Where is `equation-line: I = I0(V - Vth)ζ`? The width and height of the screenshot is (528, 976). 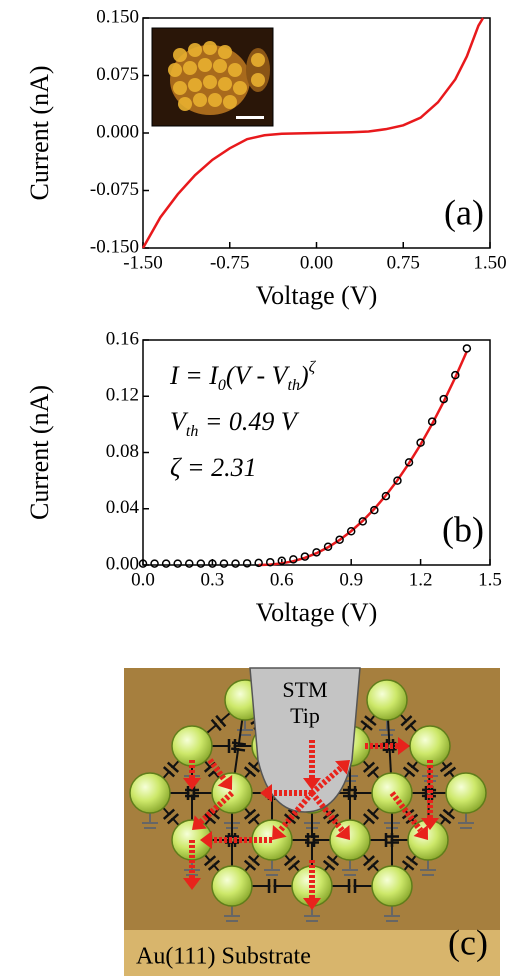 equation-line: I = I0(V - Vth)ζ is located at coordinates (243, 376).